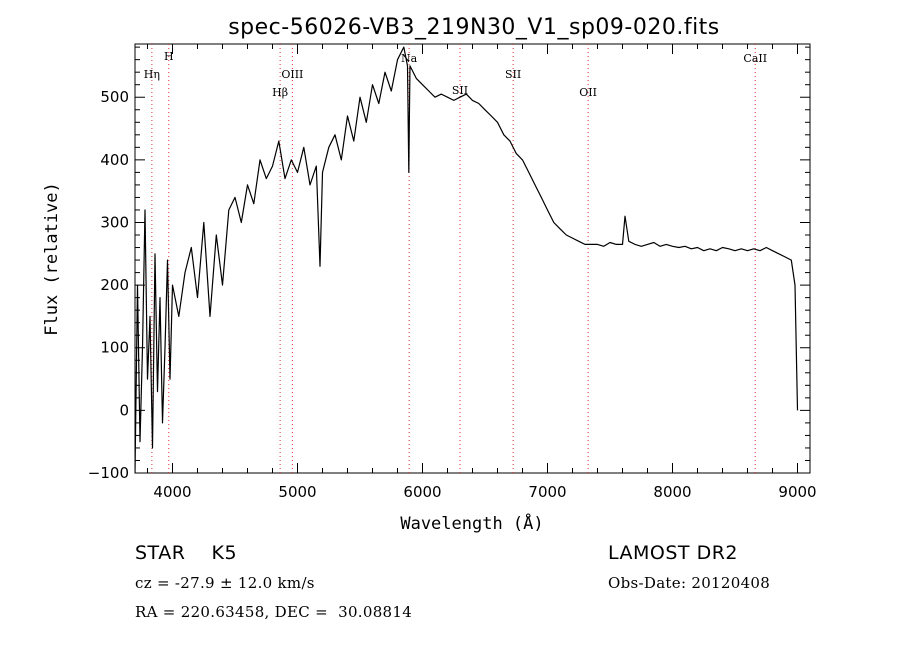 The height and width of the screenshot is (650, 900). I want to click on y-axis-label: Flux (relative), so click(52, 259).